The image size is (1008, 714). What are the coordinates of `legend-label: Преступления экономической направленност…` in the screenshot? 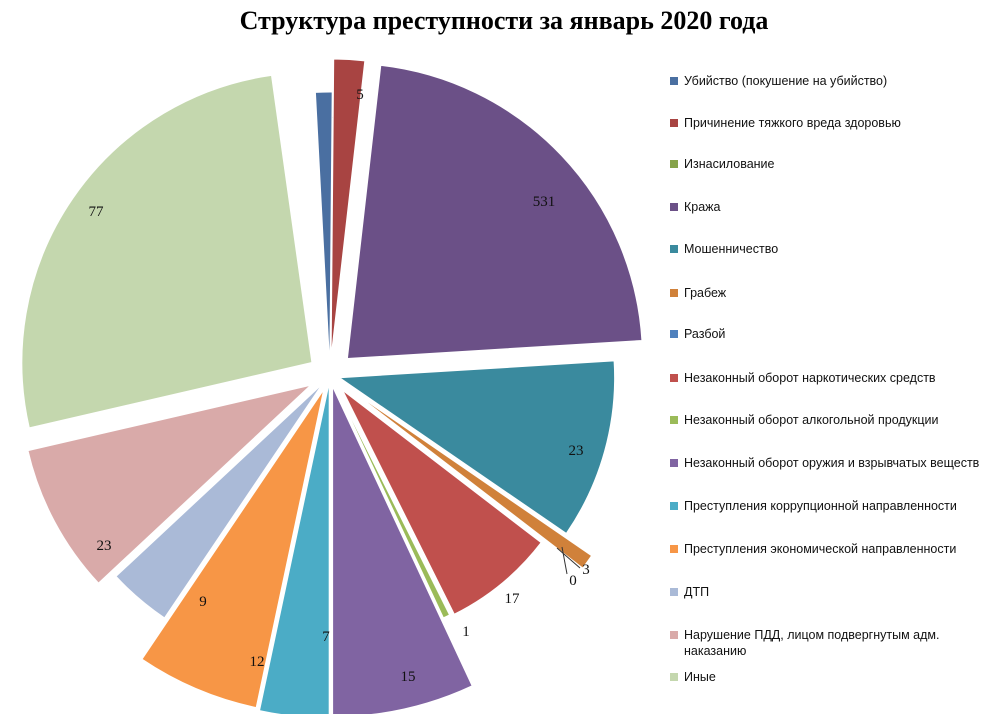 It's located at (820, 549).